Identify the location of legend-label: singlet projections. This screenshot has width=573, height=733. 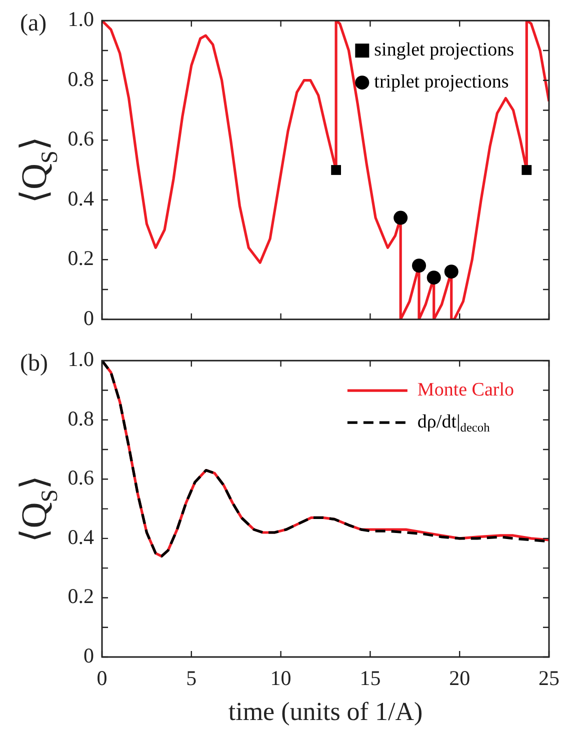
(444, 50).